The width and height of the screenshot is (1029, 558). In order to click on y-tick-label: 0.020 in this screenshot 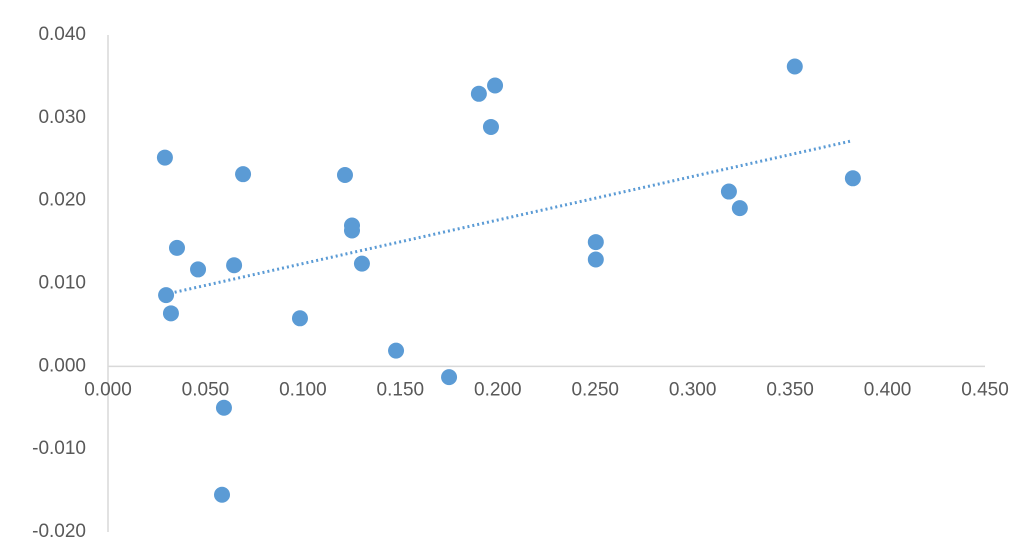, I will do `click(62, 200)`.